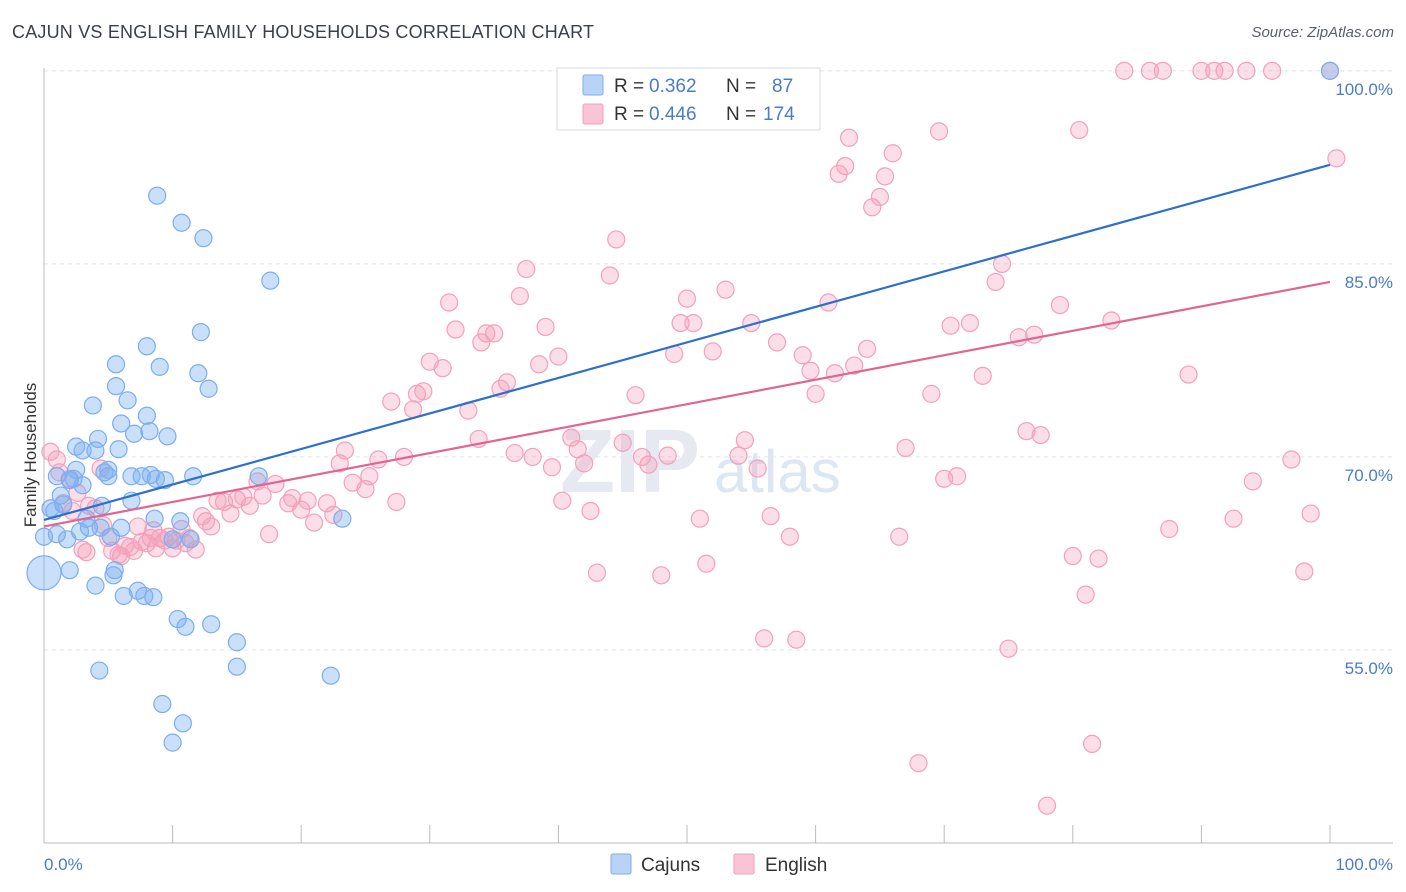  Describe the element at coordinates (673, 114) in the screenshot. I see `legend-r-english: 0.446` at that location.